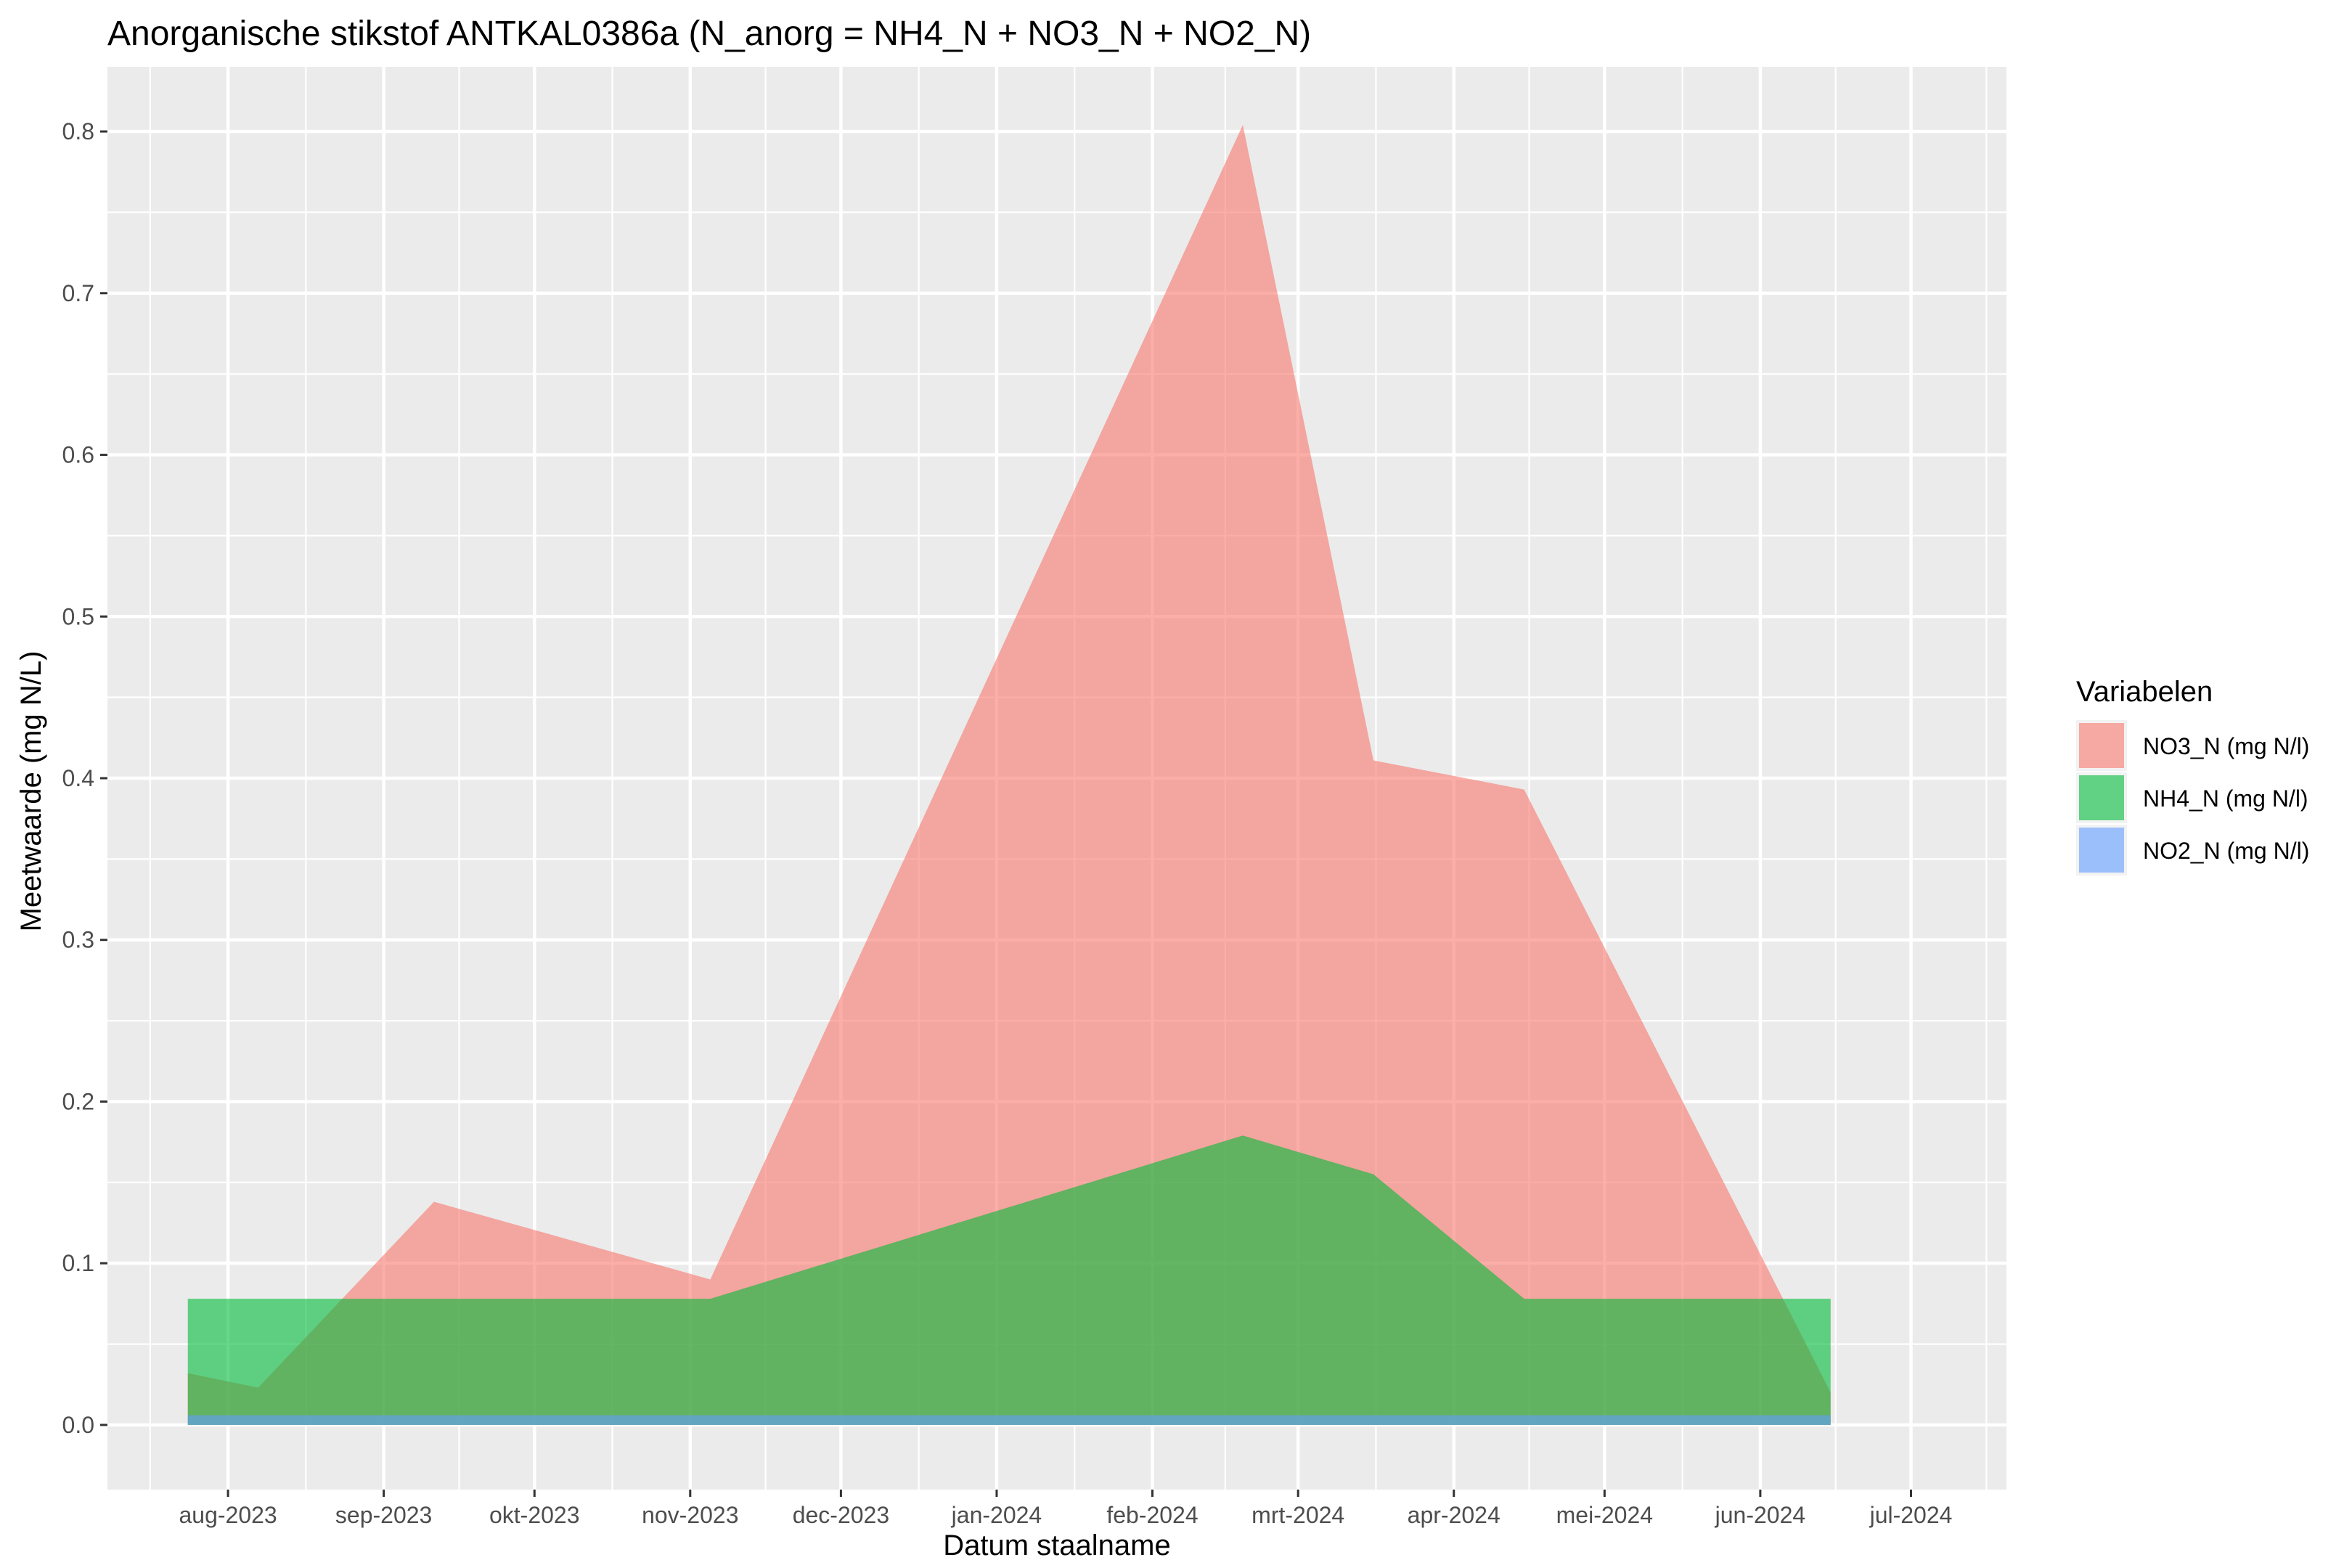 The height and width of the screenshot is (1568, 2352). I want to click on legend-label: NO2_N (mg N/l), so click(2226, 851).